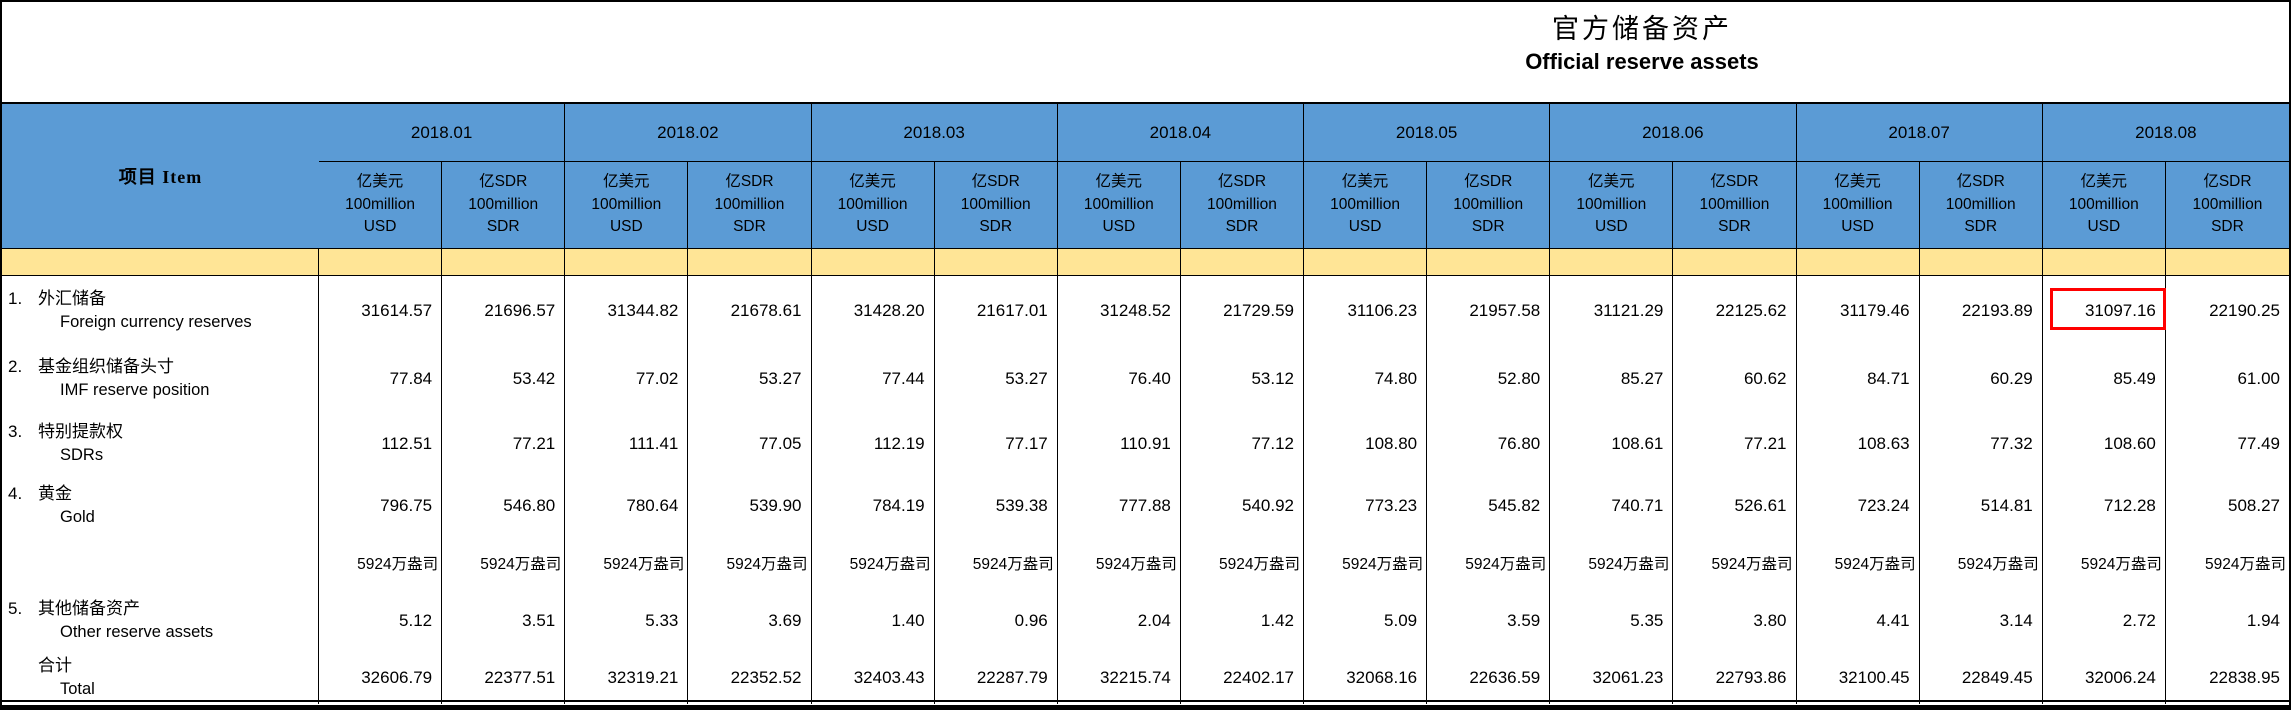  Describe the element at coordinates (1242, 444) in the screenshot. I see `value-cell: 77.12` at that location.